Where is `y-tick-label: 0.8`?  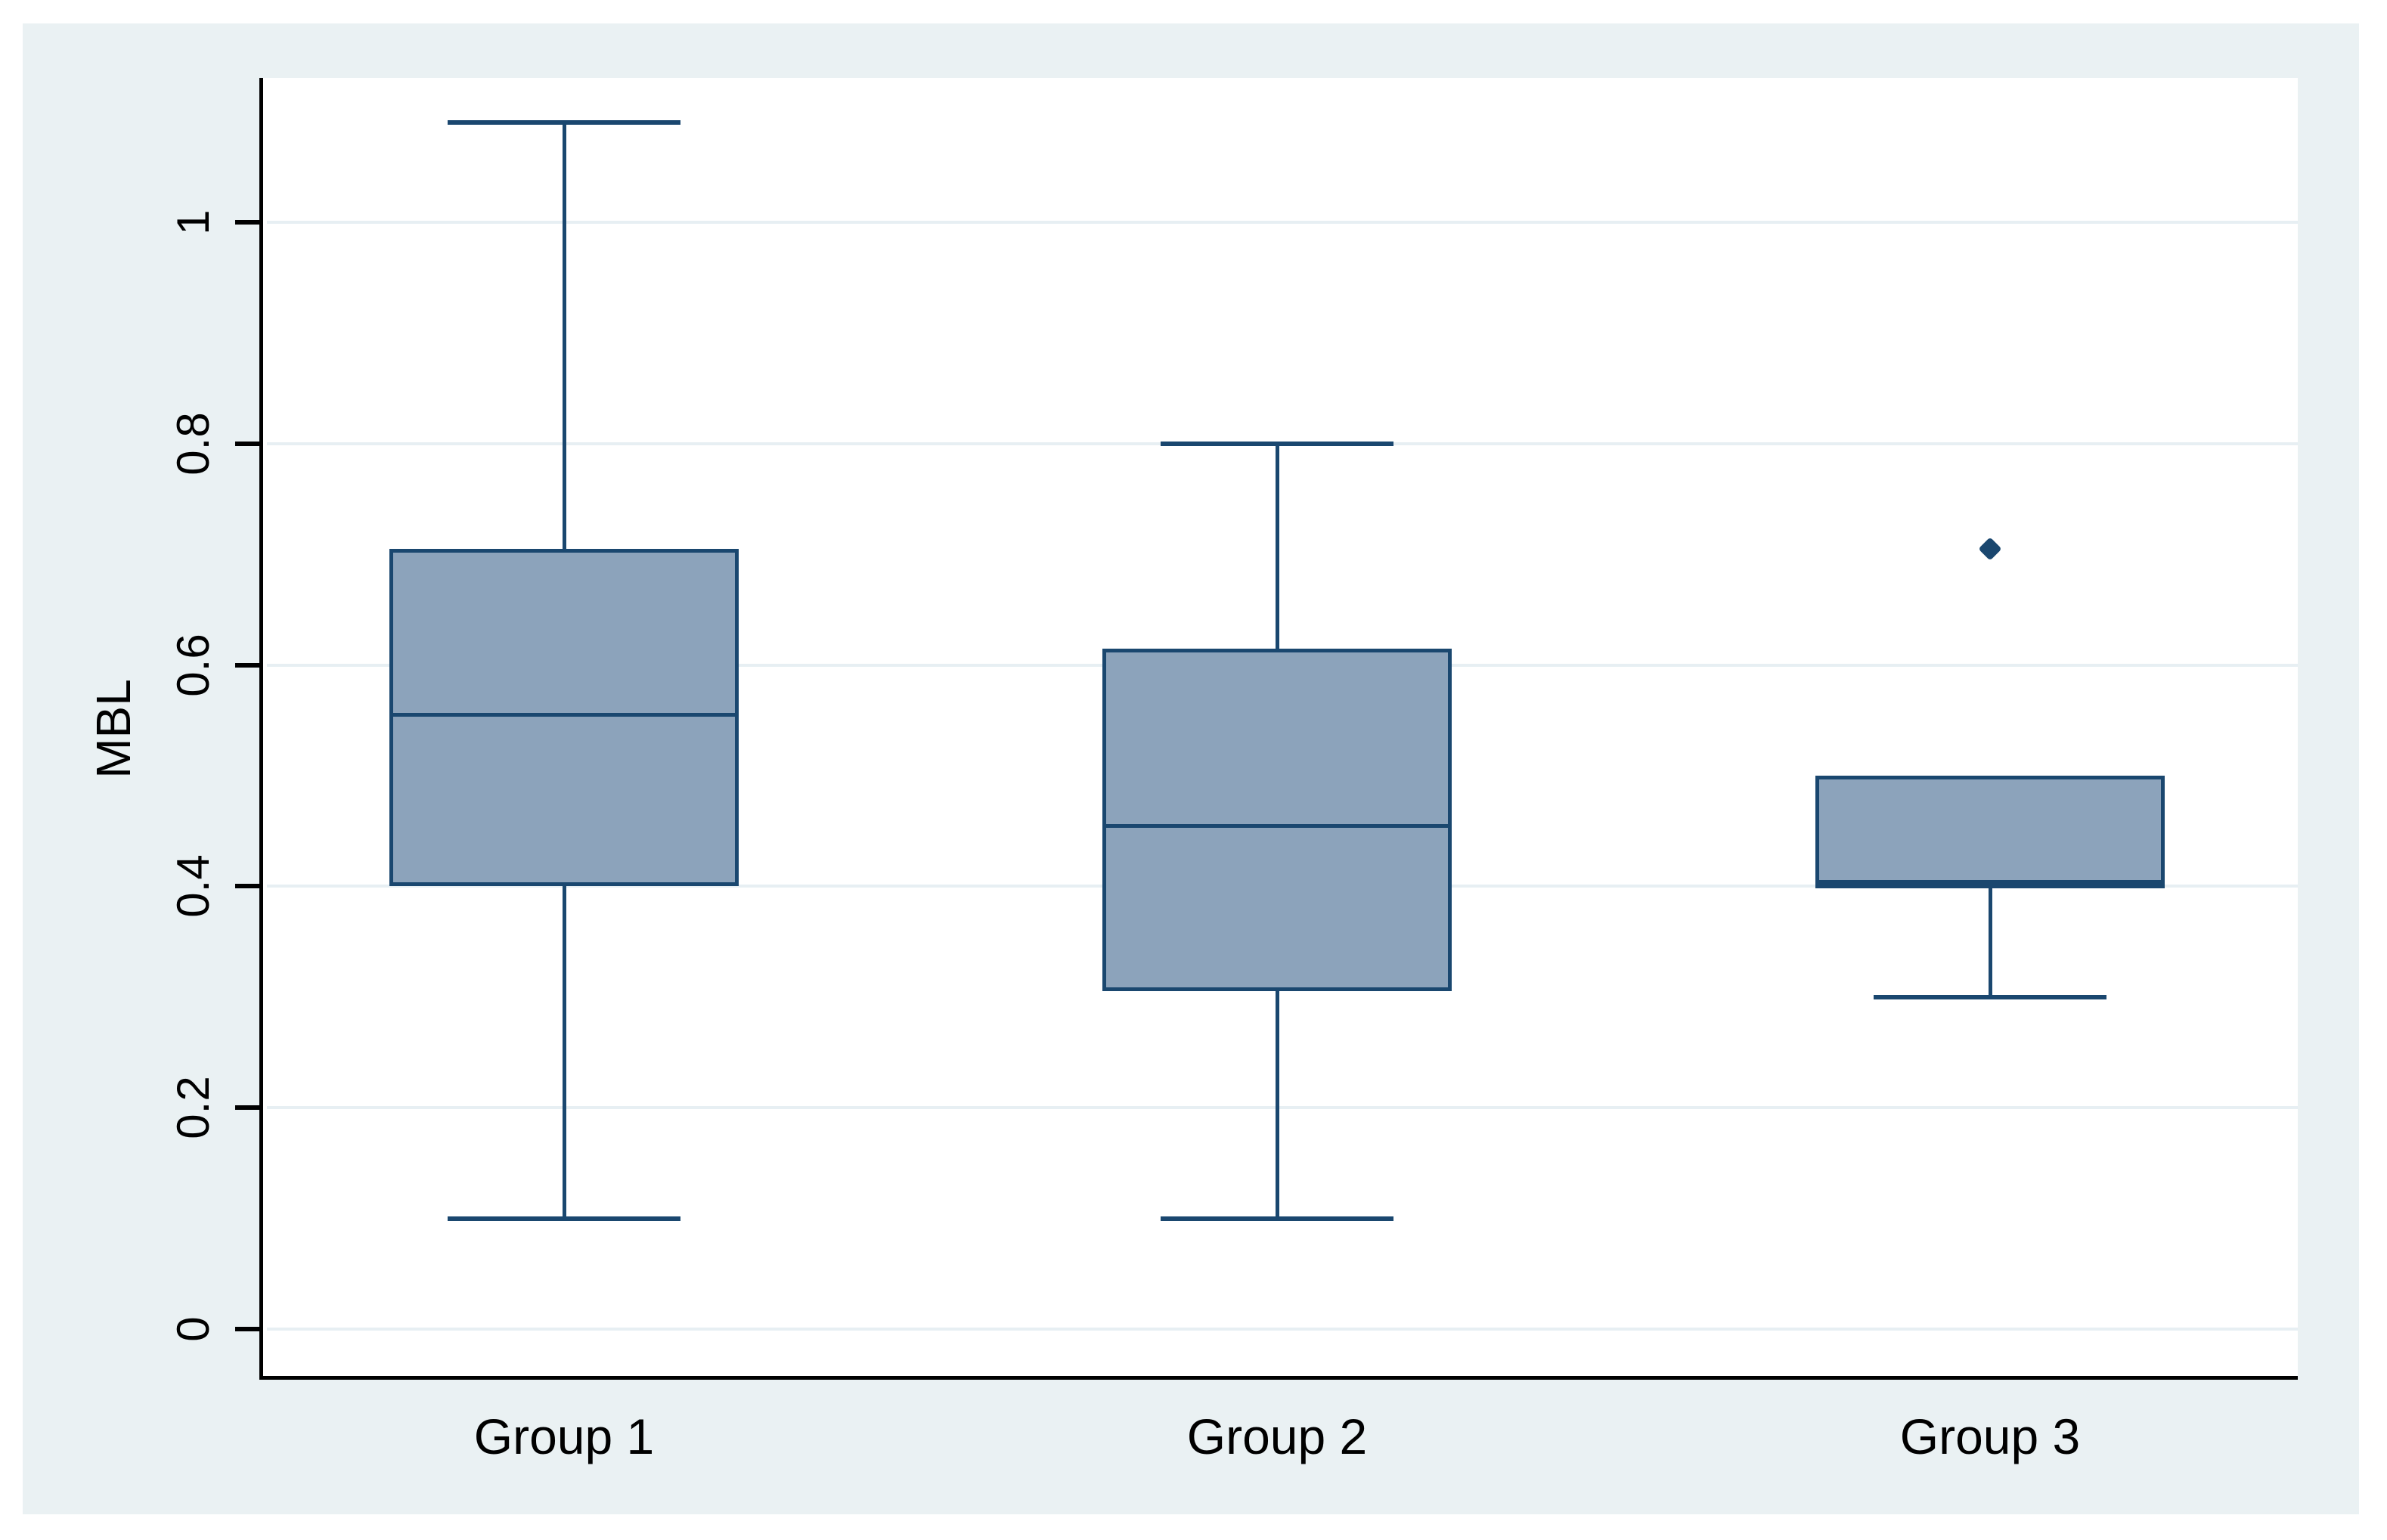 y-tick-label: 0.8 is located at coordinates (193, 444).